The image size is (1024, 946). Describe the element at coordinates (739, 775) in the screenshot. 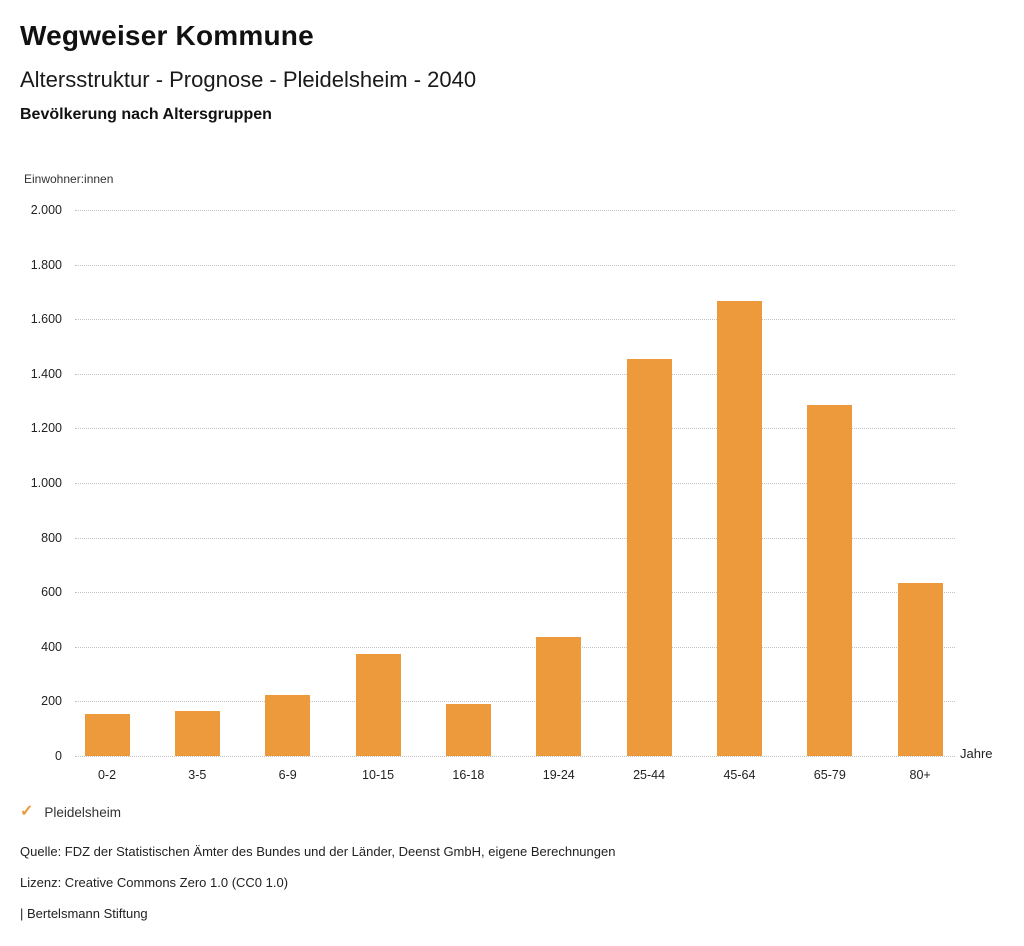

I see `x-tick-label: 45-64` at that location.